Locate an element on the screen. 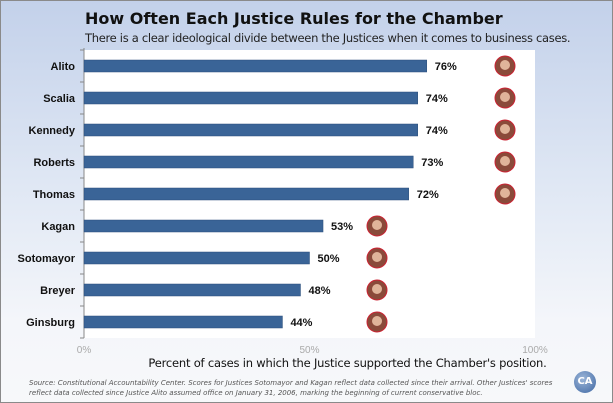 This screenshot has height=403, width=613. category-label: Thomas is located at coordinates (54, 195).